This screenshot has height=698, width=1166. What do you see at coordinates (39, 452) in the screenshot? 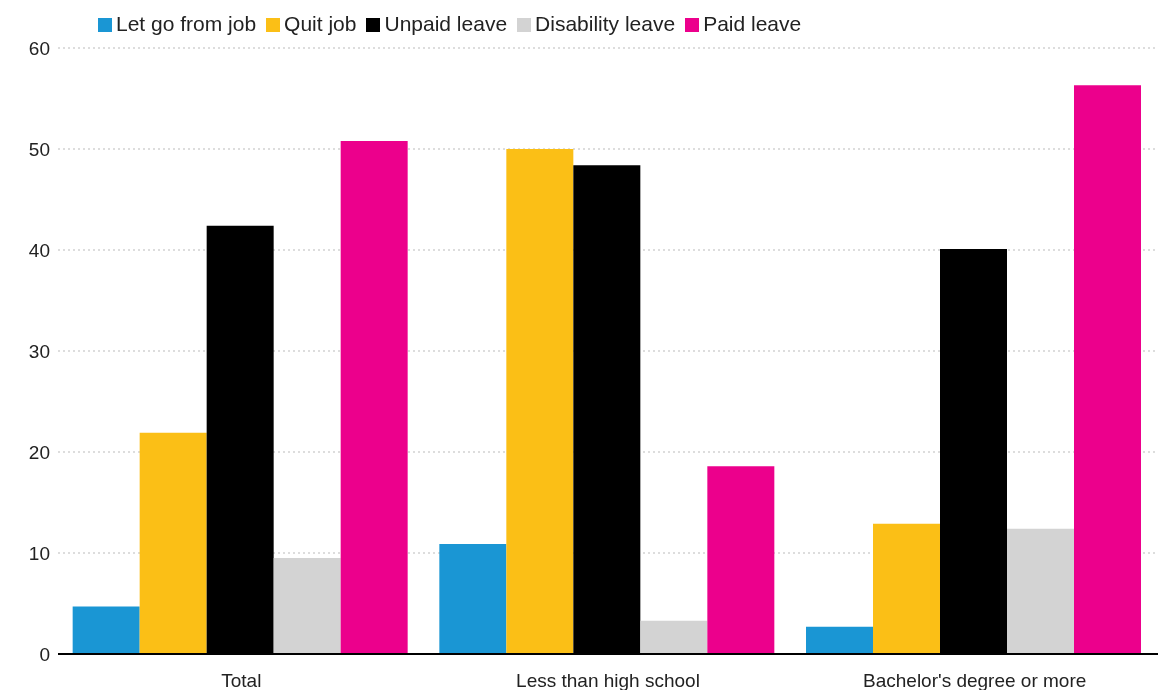
I see `y-tick-label: 20` at bounding box center [39, 452].